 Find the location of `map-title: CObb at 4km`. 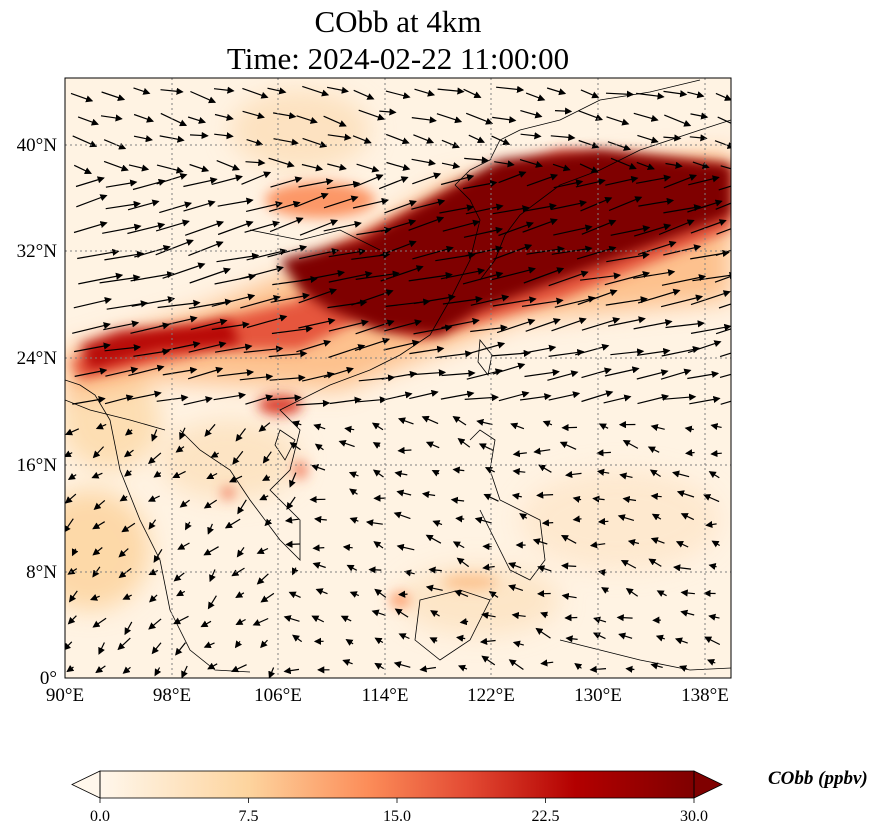

map-title: CObb at 4km is located at coordinates (398, 21).